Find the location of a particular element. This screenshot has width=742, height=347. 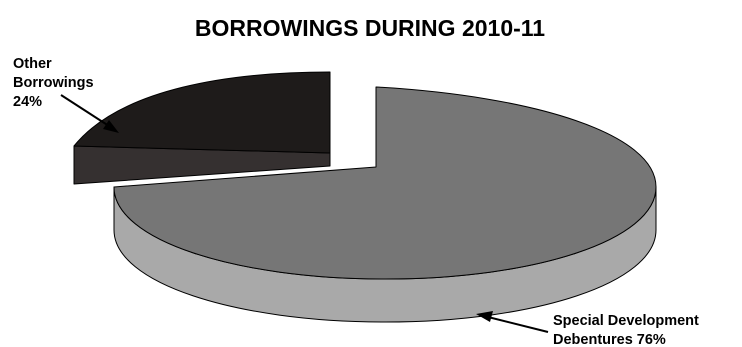

other-borrowings-leader-arrow is located at coordinates (89, 113).